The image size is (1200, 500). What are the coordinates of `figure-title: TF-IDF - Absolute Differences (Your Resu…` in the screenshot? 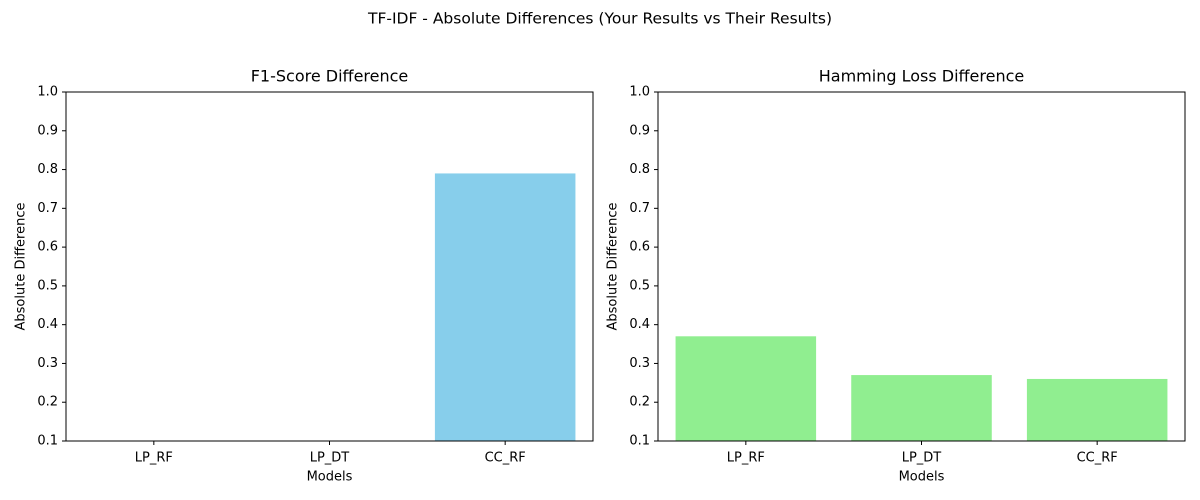 It's located at (599, 19).